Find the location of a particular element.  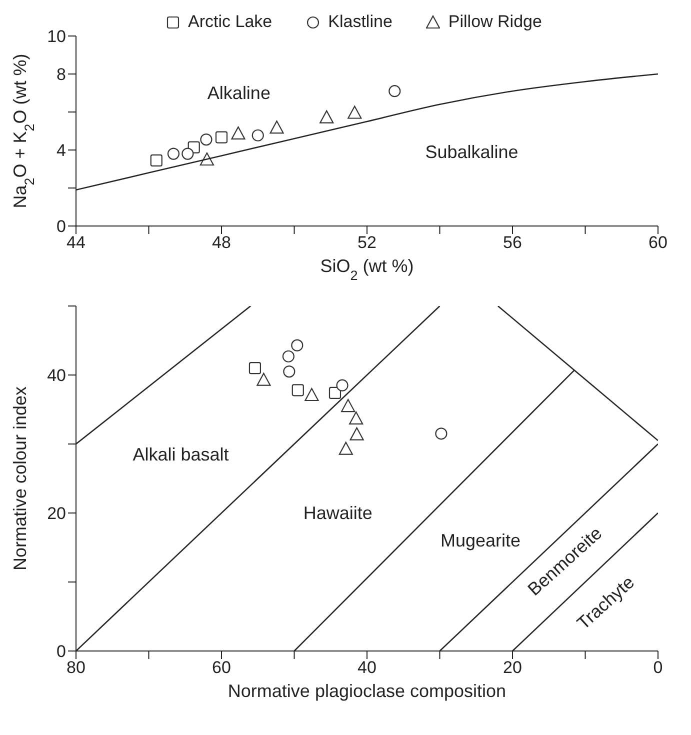

x-tick-label: 80 is located at coordinates (76, 668).